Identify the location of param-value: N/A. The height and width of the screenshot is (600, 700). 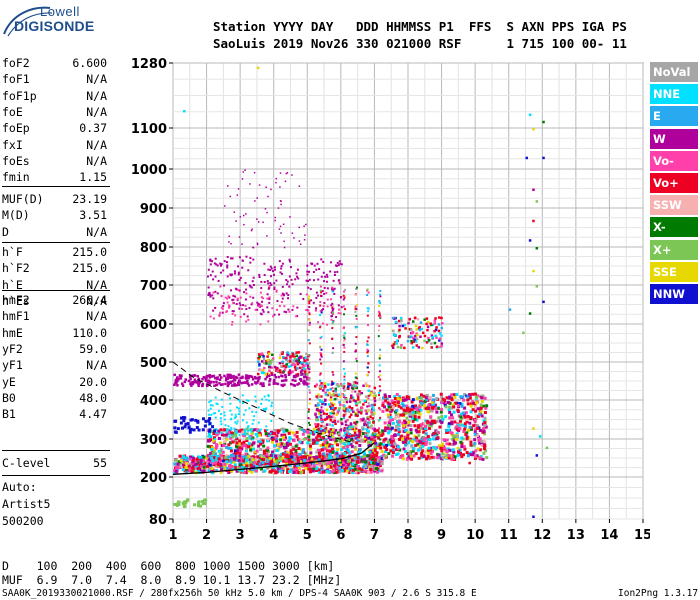
(96, 95).